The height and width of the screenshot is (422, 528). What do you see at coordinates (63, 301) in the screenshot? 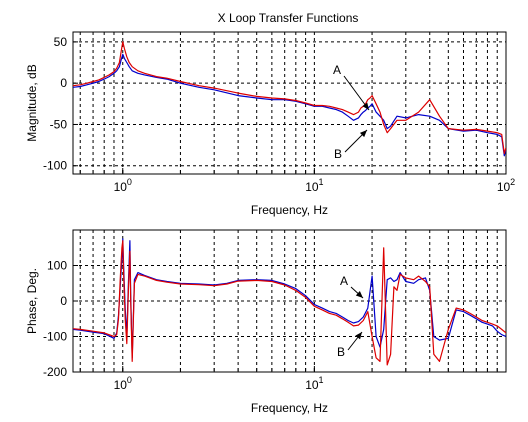
I see `phase-y-tick-label: 0` at bounding box center [63, 301].